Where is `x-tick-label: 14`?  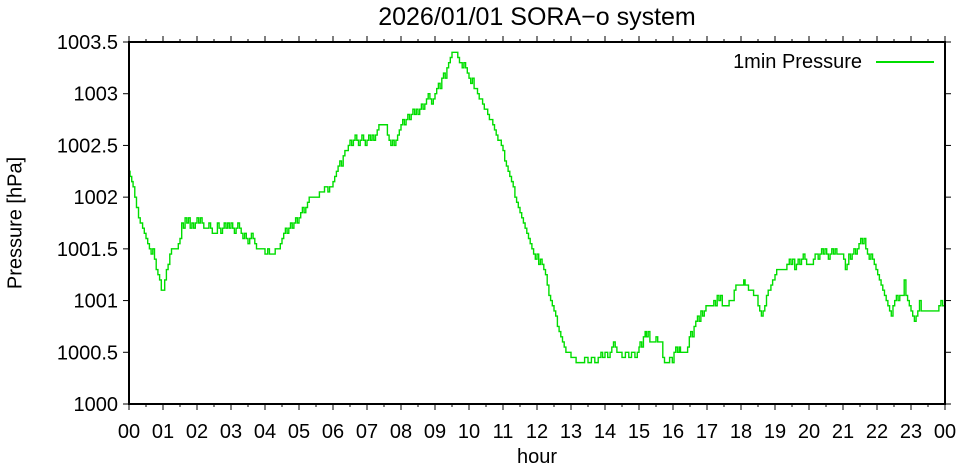 x-tick-label: 14 is located at coordinates (605, 432).